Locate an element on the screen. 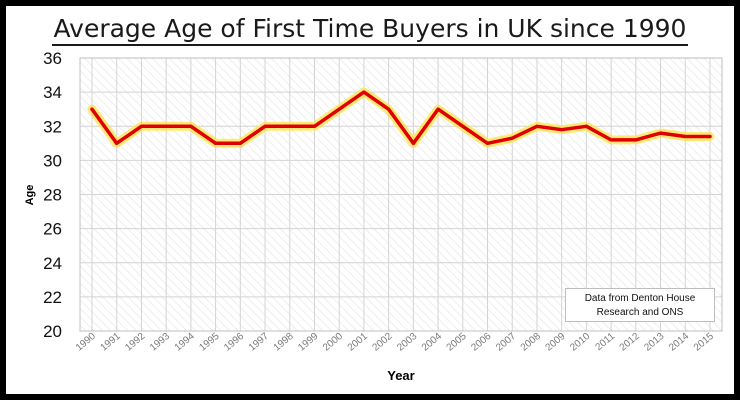 The image size is (740, 400). x-tick-label: 2005 is located at coordinates (457, 342).